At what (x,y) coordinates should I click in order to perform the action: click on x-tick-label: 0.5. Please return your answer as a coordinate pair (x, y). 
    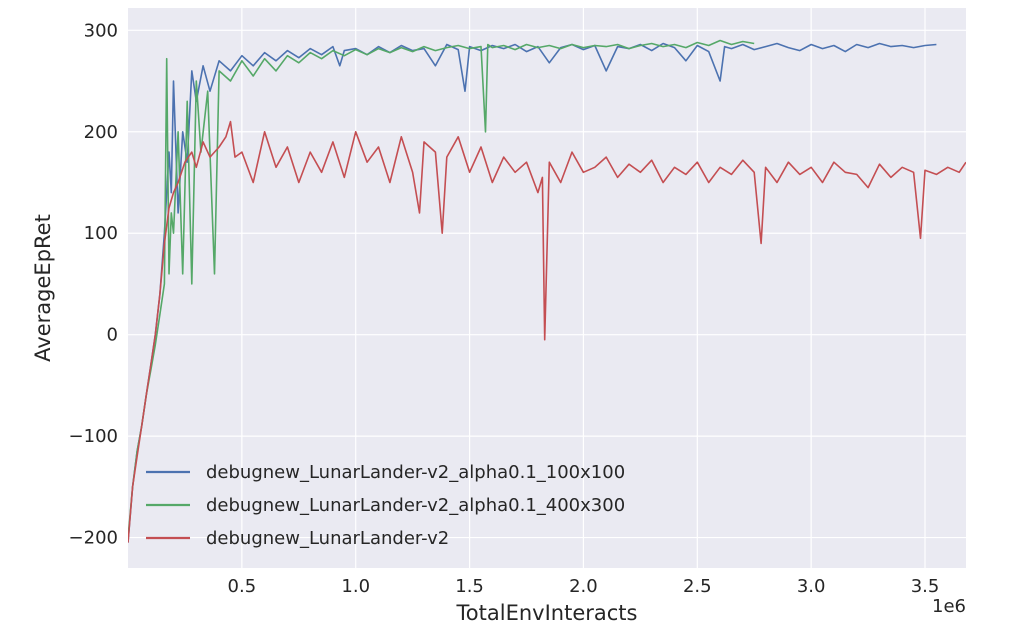
    Looking at the image, I should click on (242, 586).